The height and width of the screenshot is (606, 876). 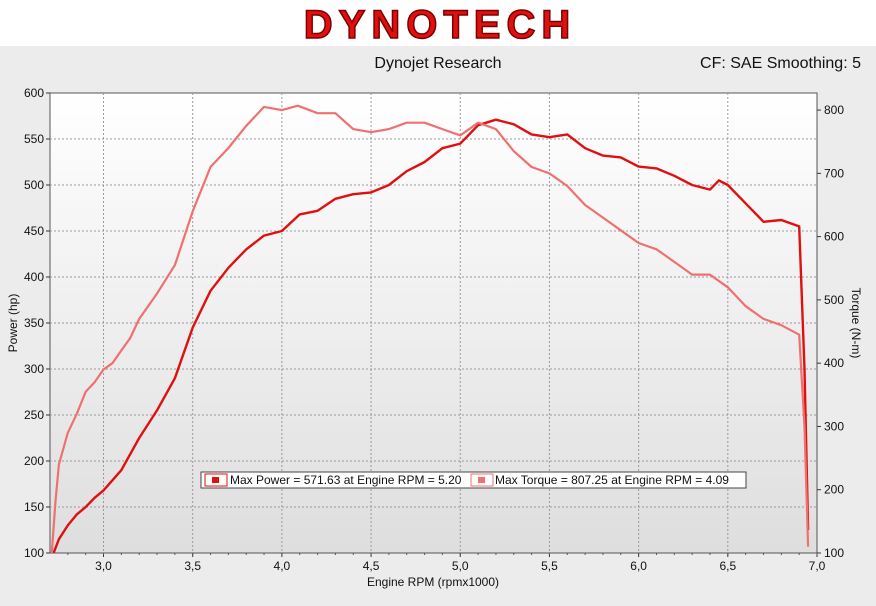 What do you see at coordinates (34, 93) in the screenshot?
I see `y-tick-label: 600` at bounding box center [34, 93].